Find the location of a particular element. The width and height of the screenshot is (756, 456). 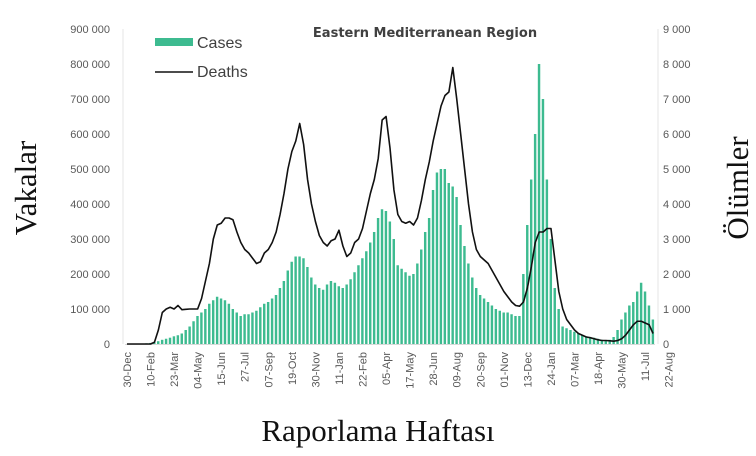

y2-tick-label: 8 000 is located at coordinates (677, 65).